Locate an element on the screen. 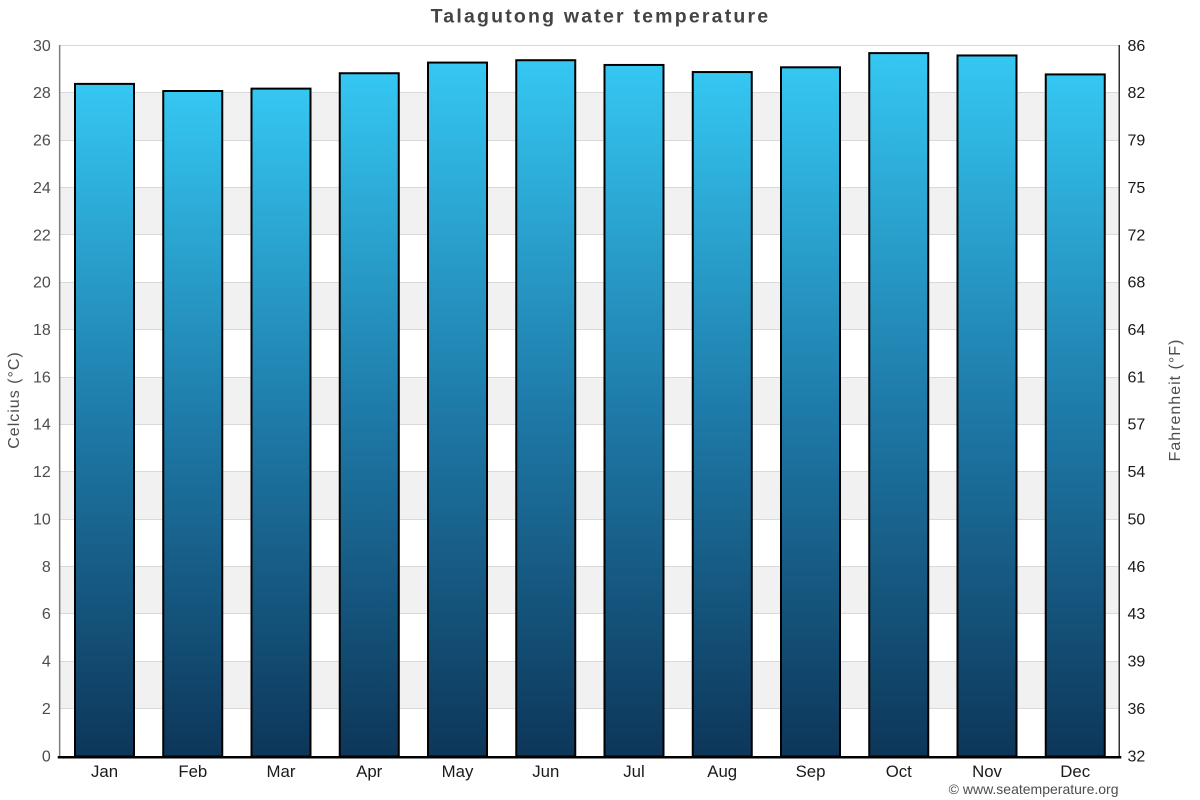  svg-text: Aug is located at coordinates (722, 771).